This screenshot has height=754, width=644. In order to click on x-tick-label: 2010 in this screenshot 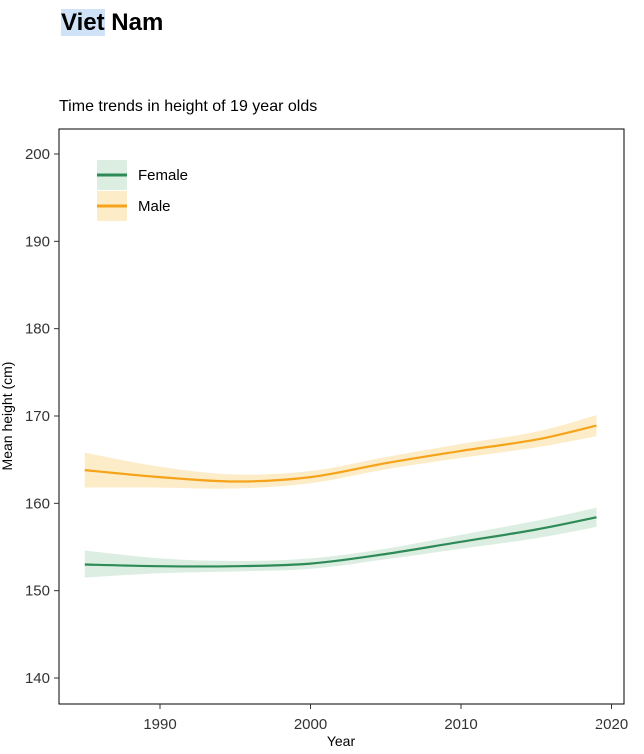, I will do `click(460, 724)`.